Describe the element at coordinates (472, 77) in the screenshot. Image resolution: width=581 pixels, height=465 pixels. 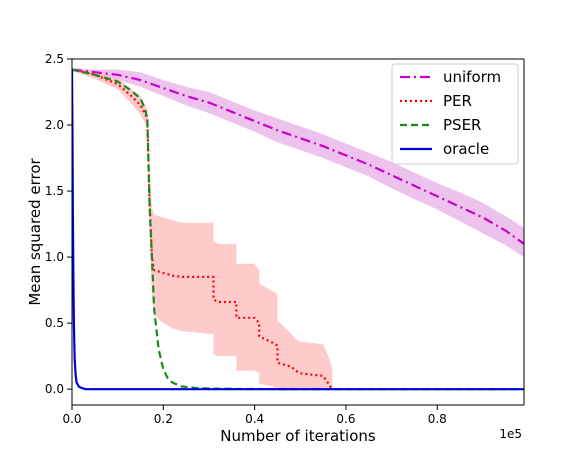
I see `legend-label-uniform: uniform` at that location.